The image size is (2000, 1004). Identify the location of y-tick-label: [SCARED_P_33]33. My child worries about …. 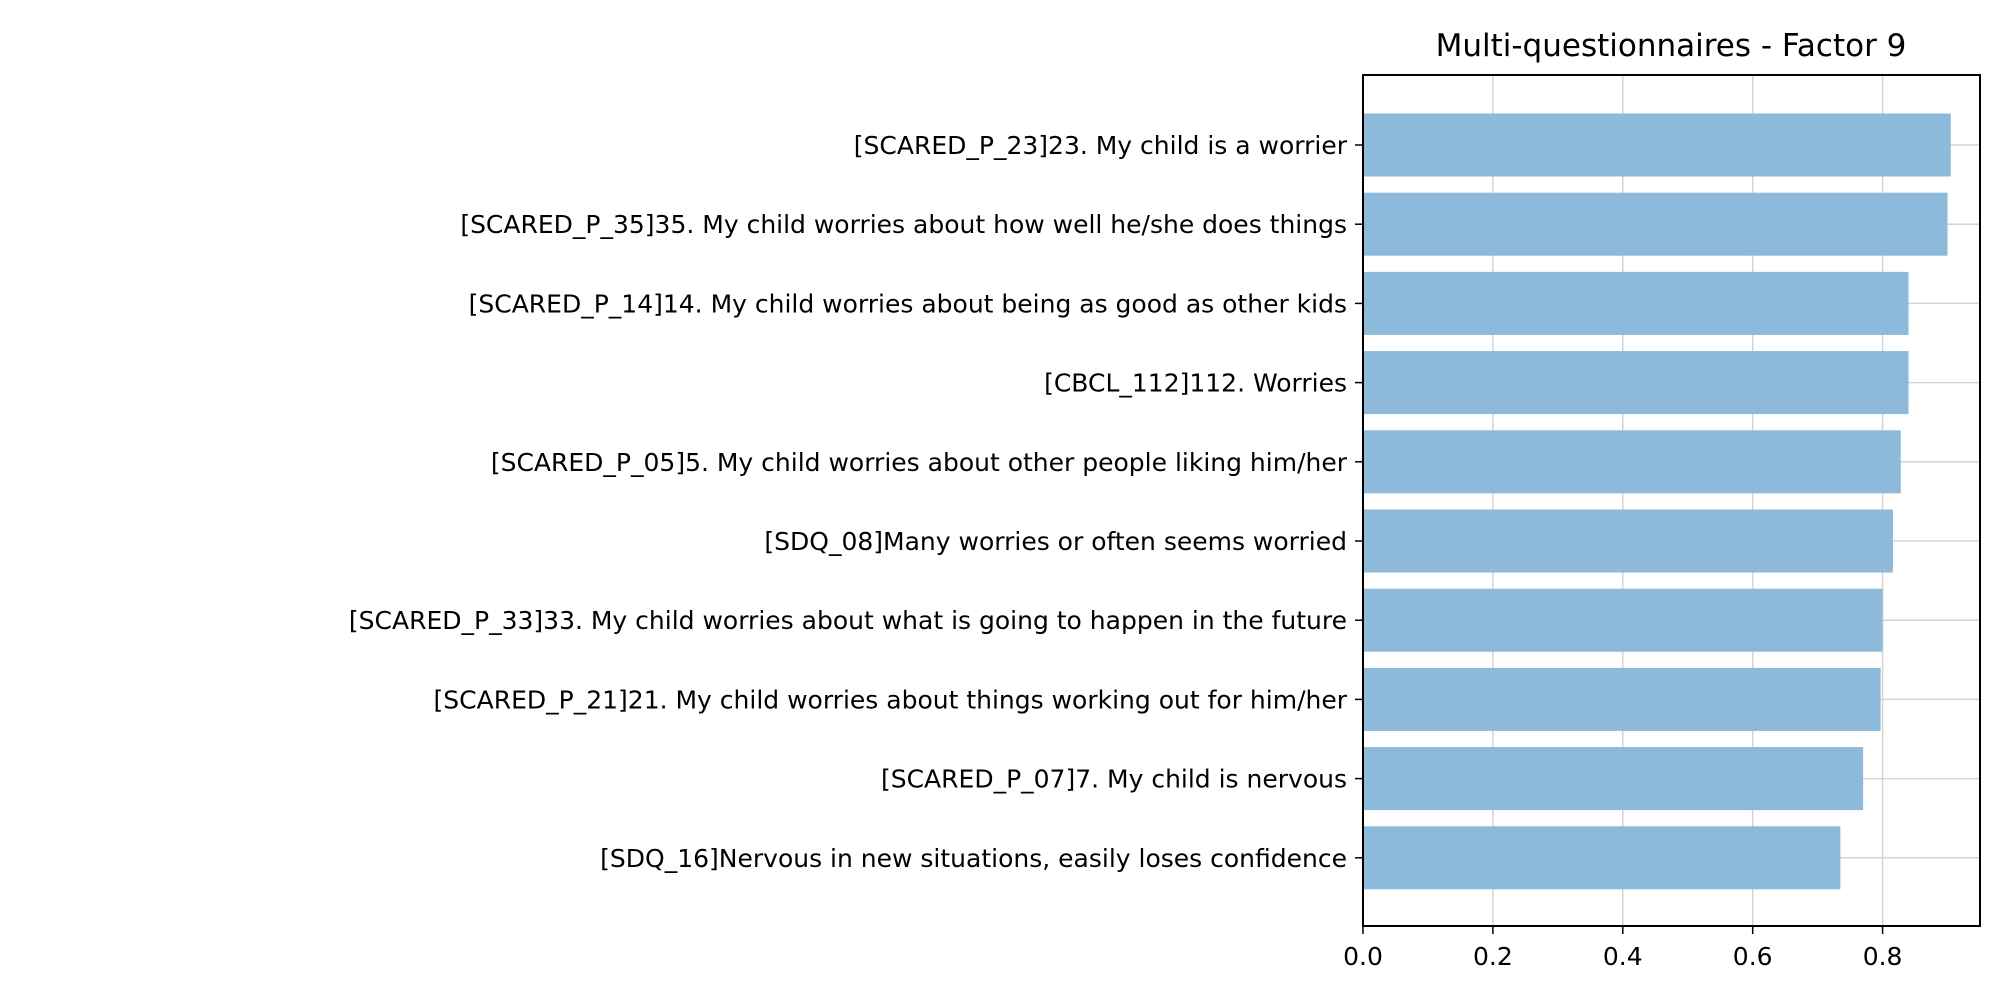
(848, 620).